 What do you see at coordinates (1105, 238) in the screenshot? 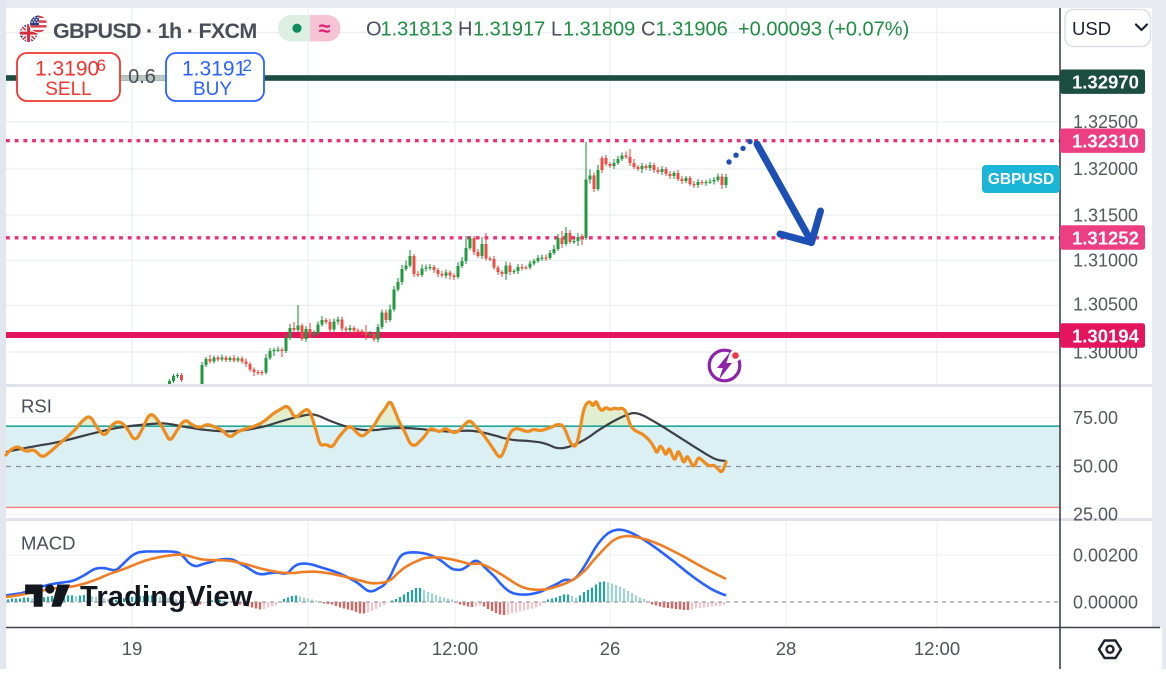
I see `svg-text: 1.31252` at bounding box center [1105, 238].